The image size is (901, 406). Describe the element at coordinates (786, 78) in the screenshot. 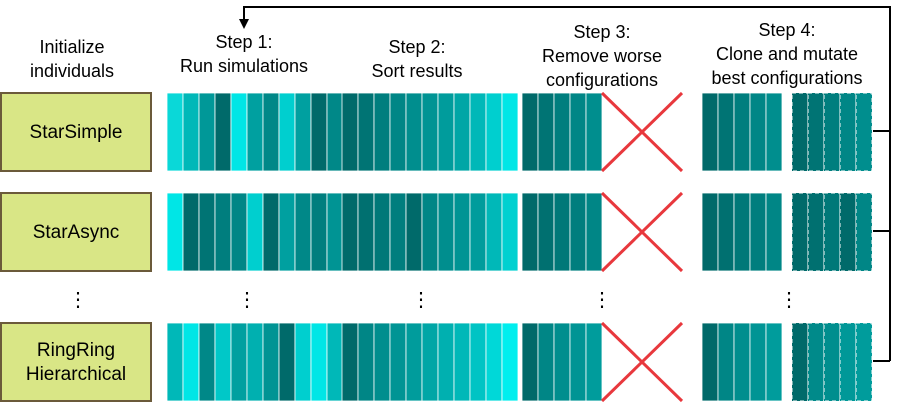

I see `header-step4-line3: best configurations` at that location.